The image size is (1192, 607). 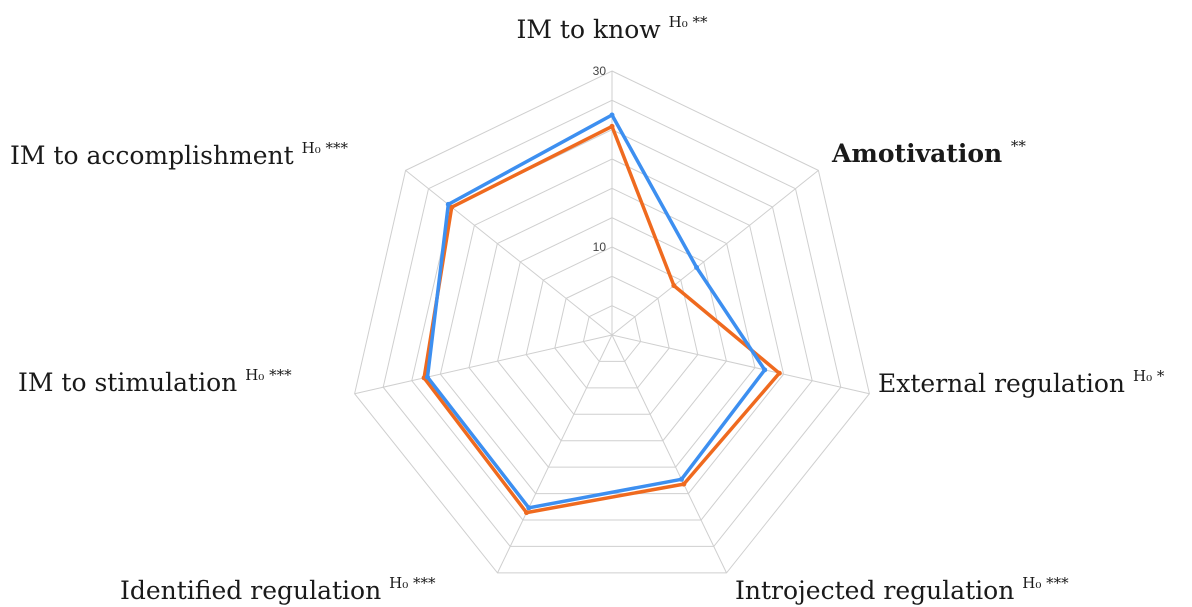 What do you see at coordinates (600, 247) in the screenshot?
I see `tick-label: 10` at bounding box center [600, 247].